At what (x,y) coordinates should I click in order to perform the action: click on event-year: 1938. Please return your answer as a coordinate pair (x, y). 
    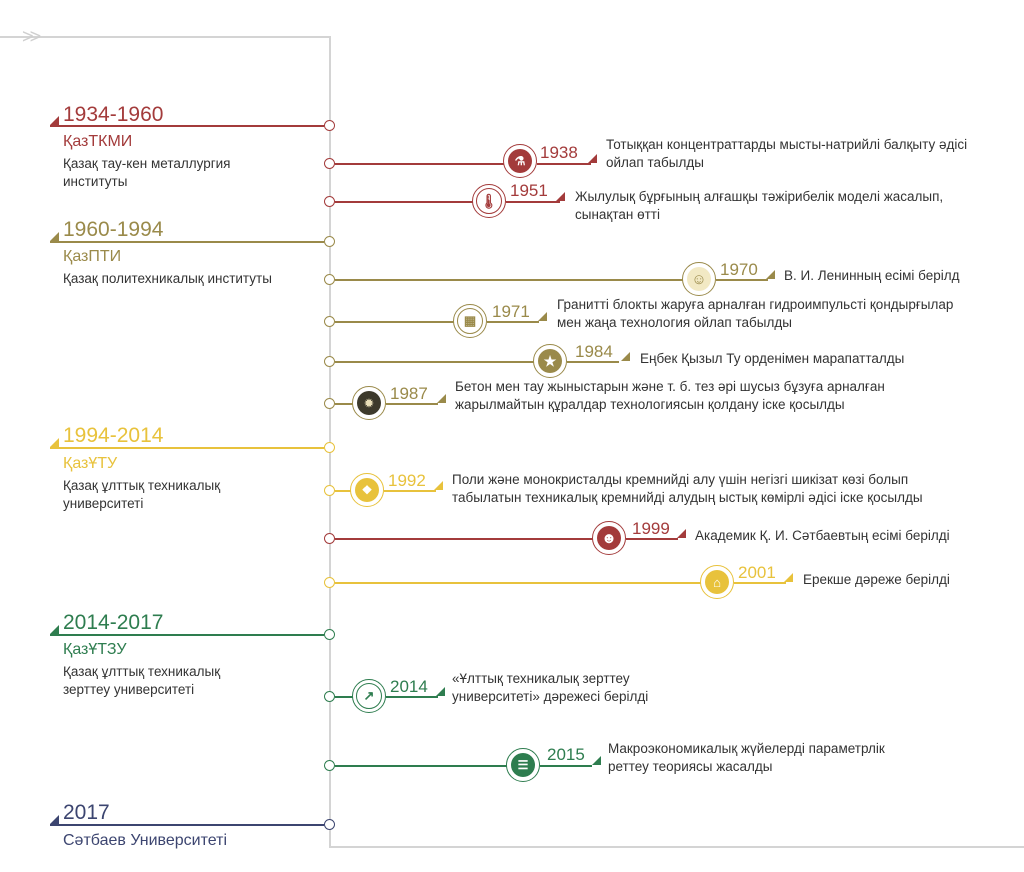
    Looking at the image, I should click on (559, 152).